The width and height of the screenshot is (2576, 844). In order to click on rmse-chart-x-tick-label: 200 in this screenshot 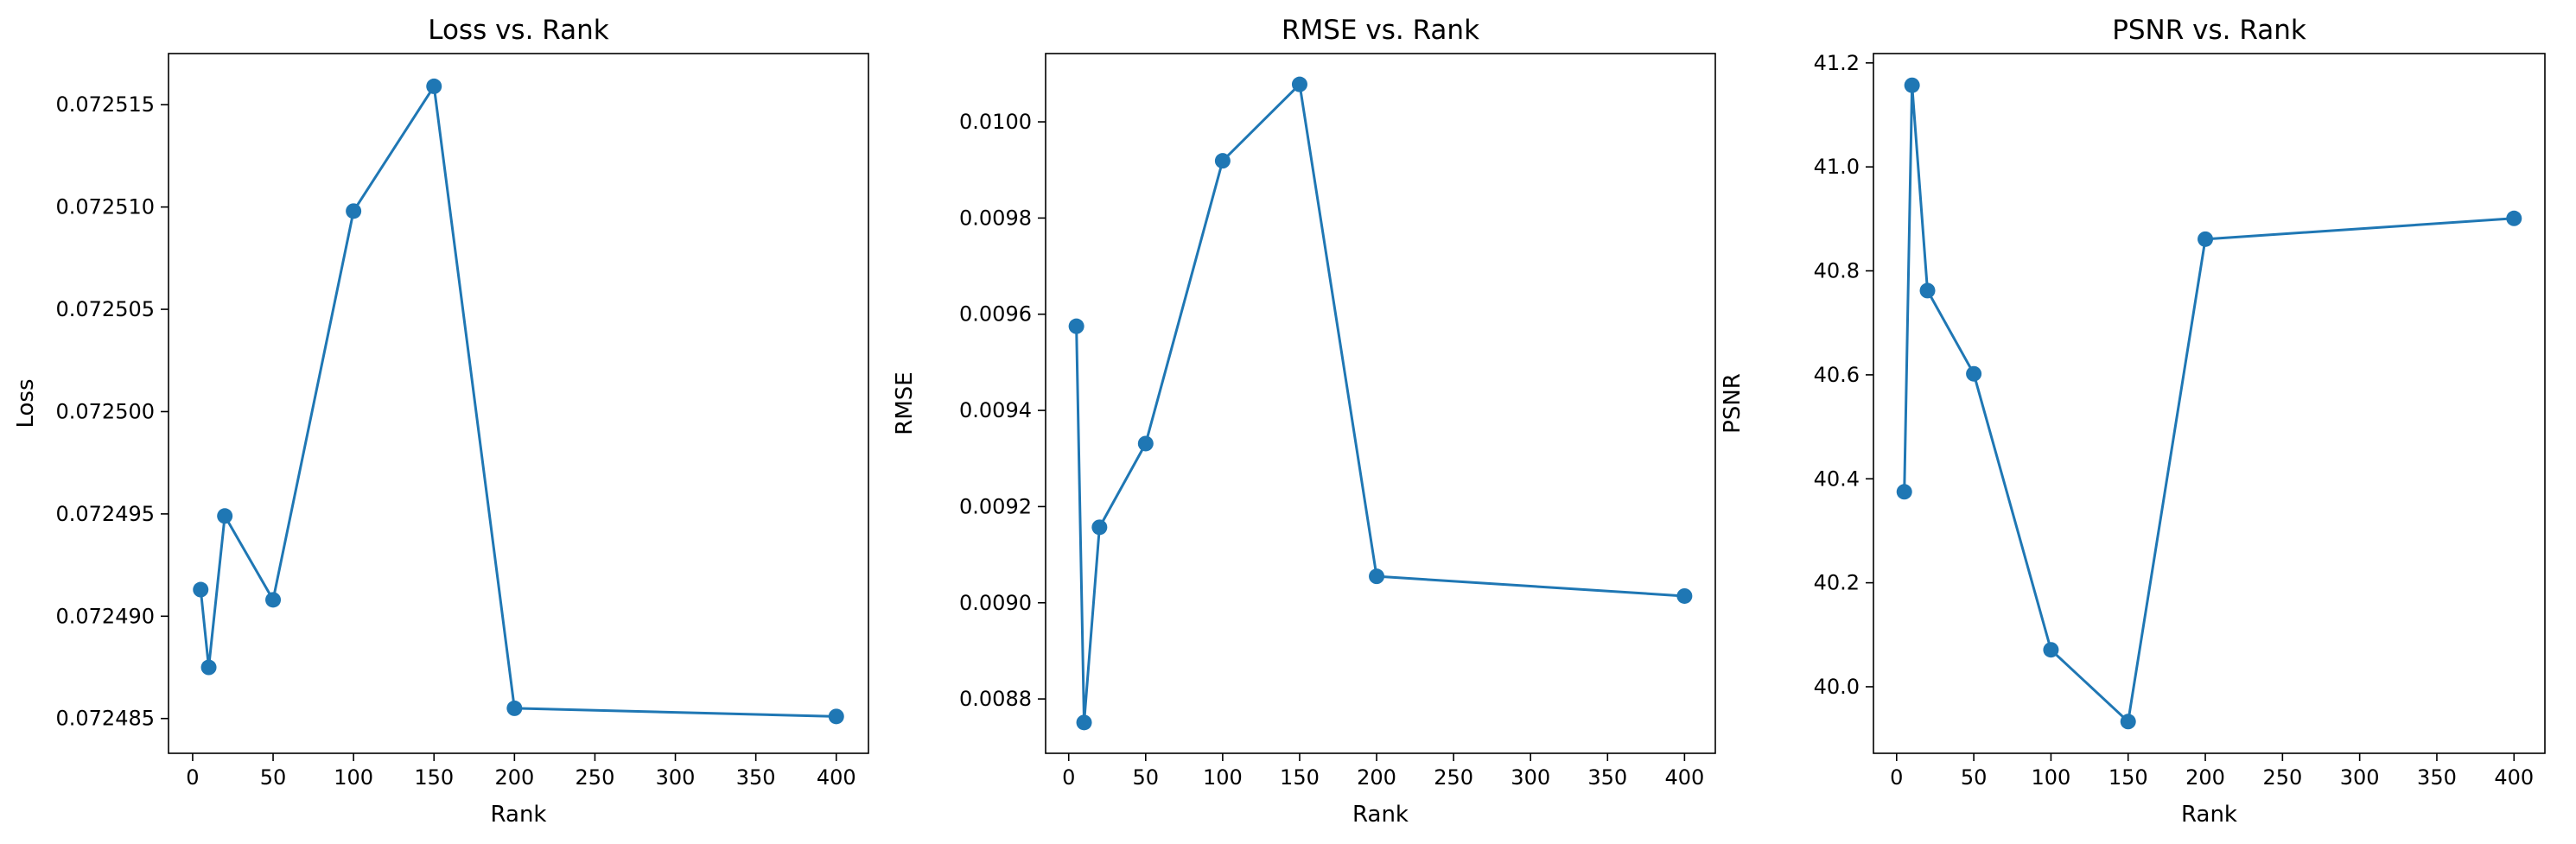, I will do `click(1376, 777)`.